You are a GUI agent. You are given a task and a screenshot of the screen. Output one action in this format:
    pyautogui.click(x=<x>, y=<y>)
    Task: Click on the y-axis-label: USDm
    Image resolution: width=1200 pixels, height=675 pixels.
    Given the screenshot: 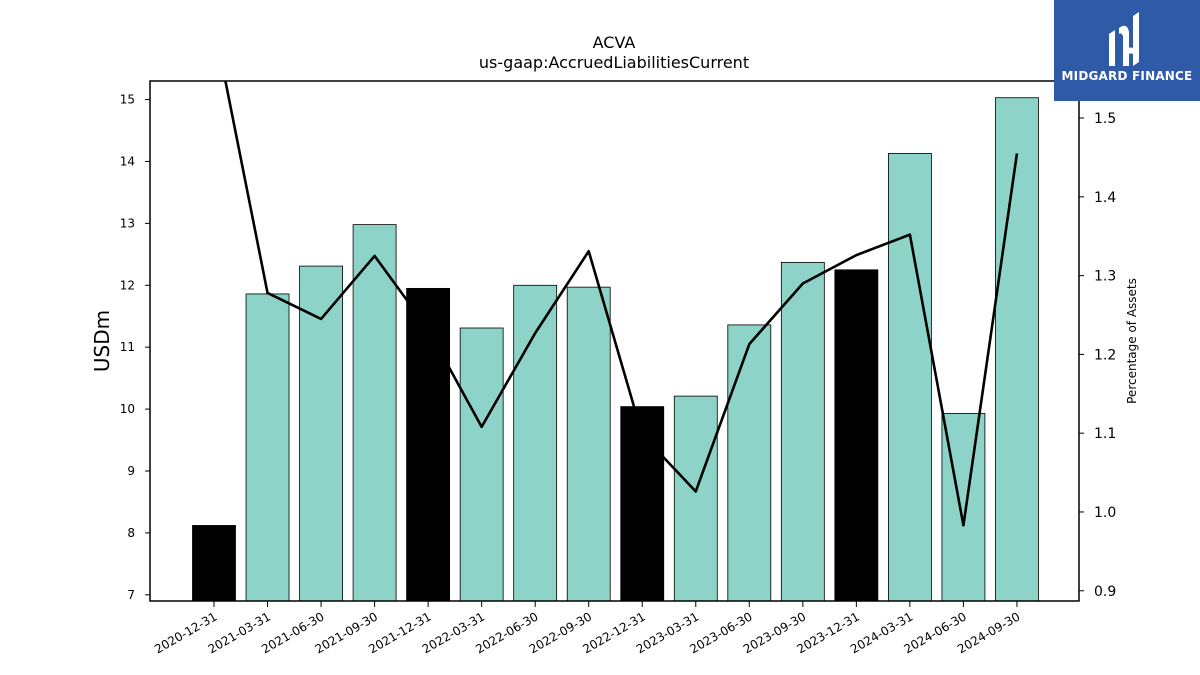 What is the action you would take?
    pyautogui.click(x=102, y=341)
    